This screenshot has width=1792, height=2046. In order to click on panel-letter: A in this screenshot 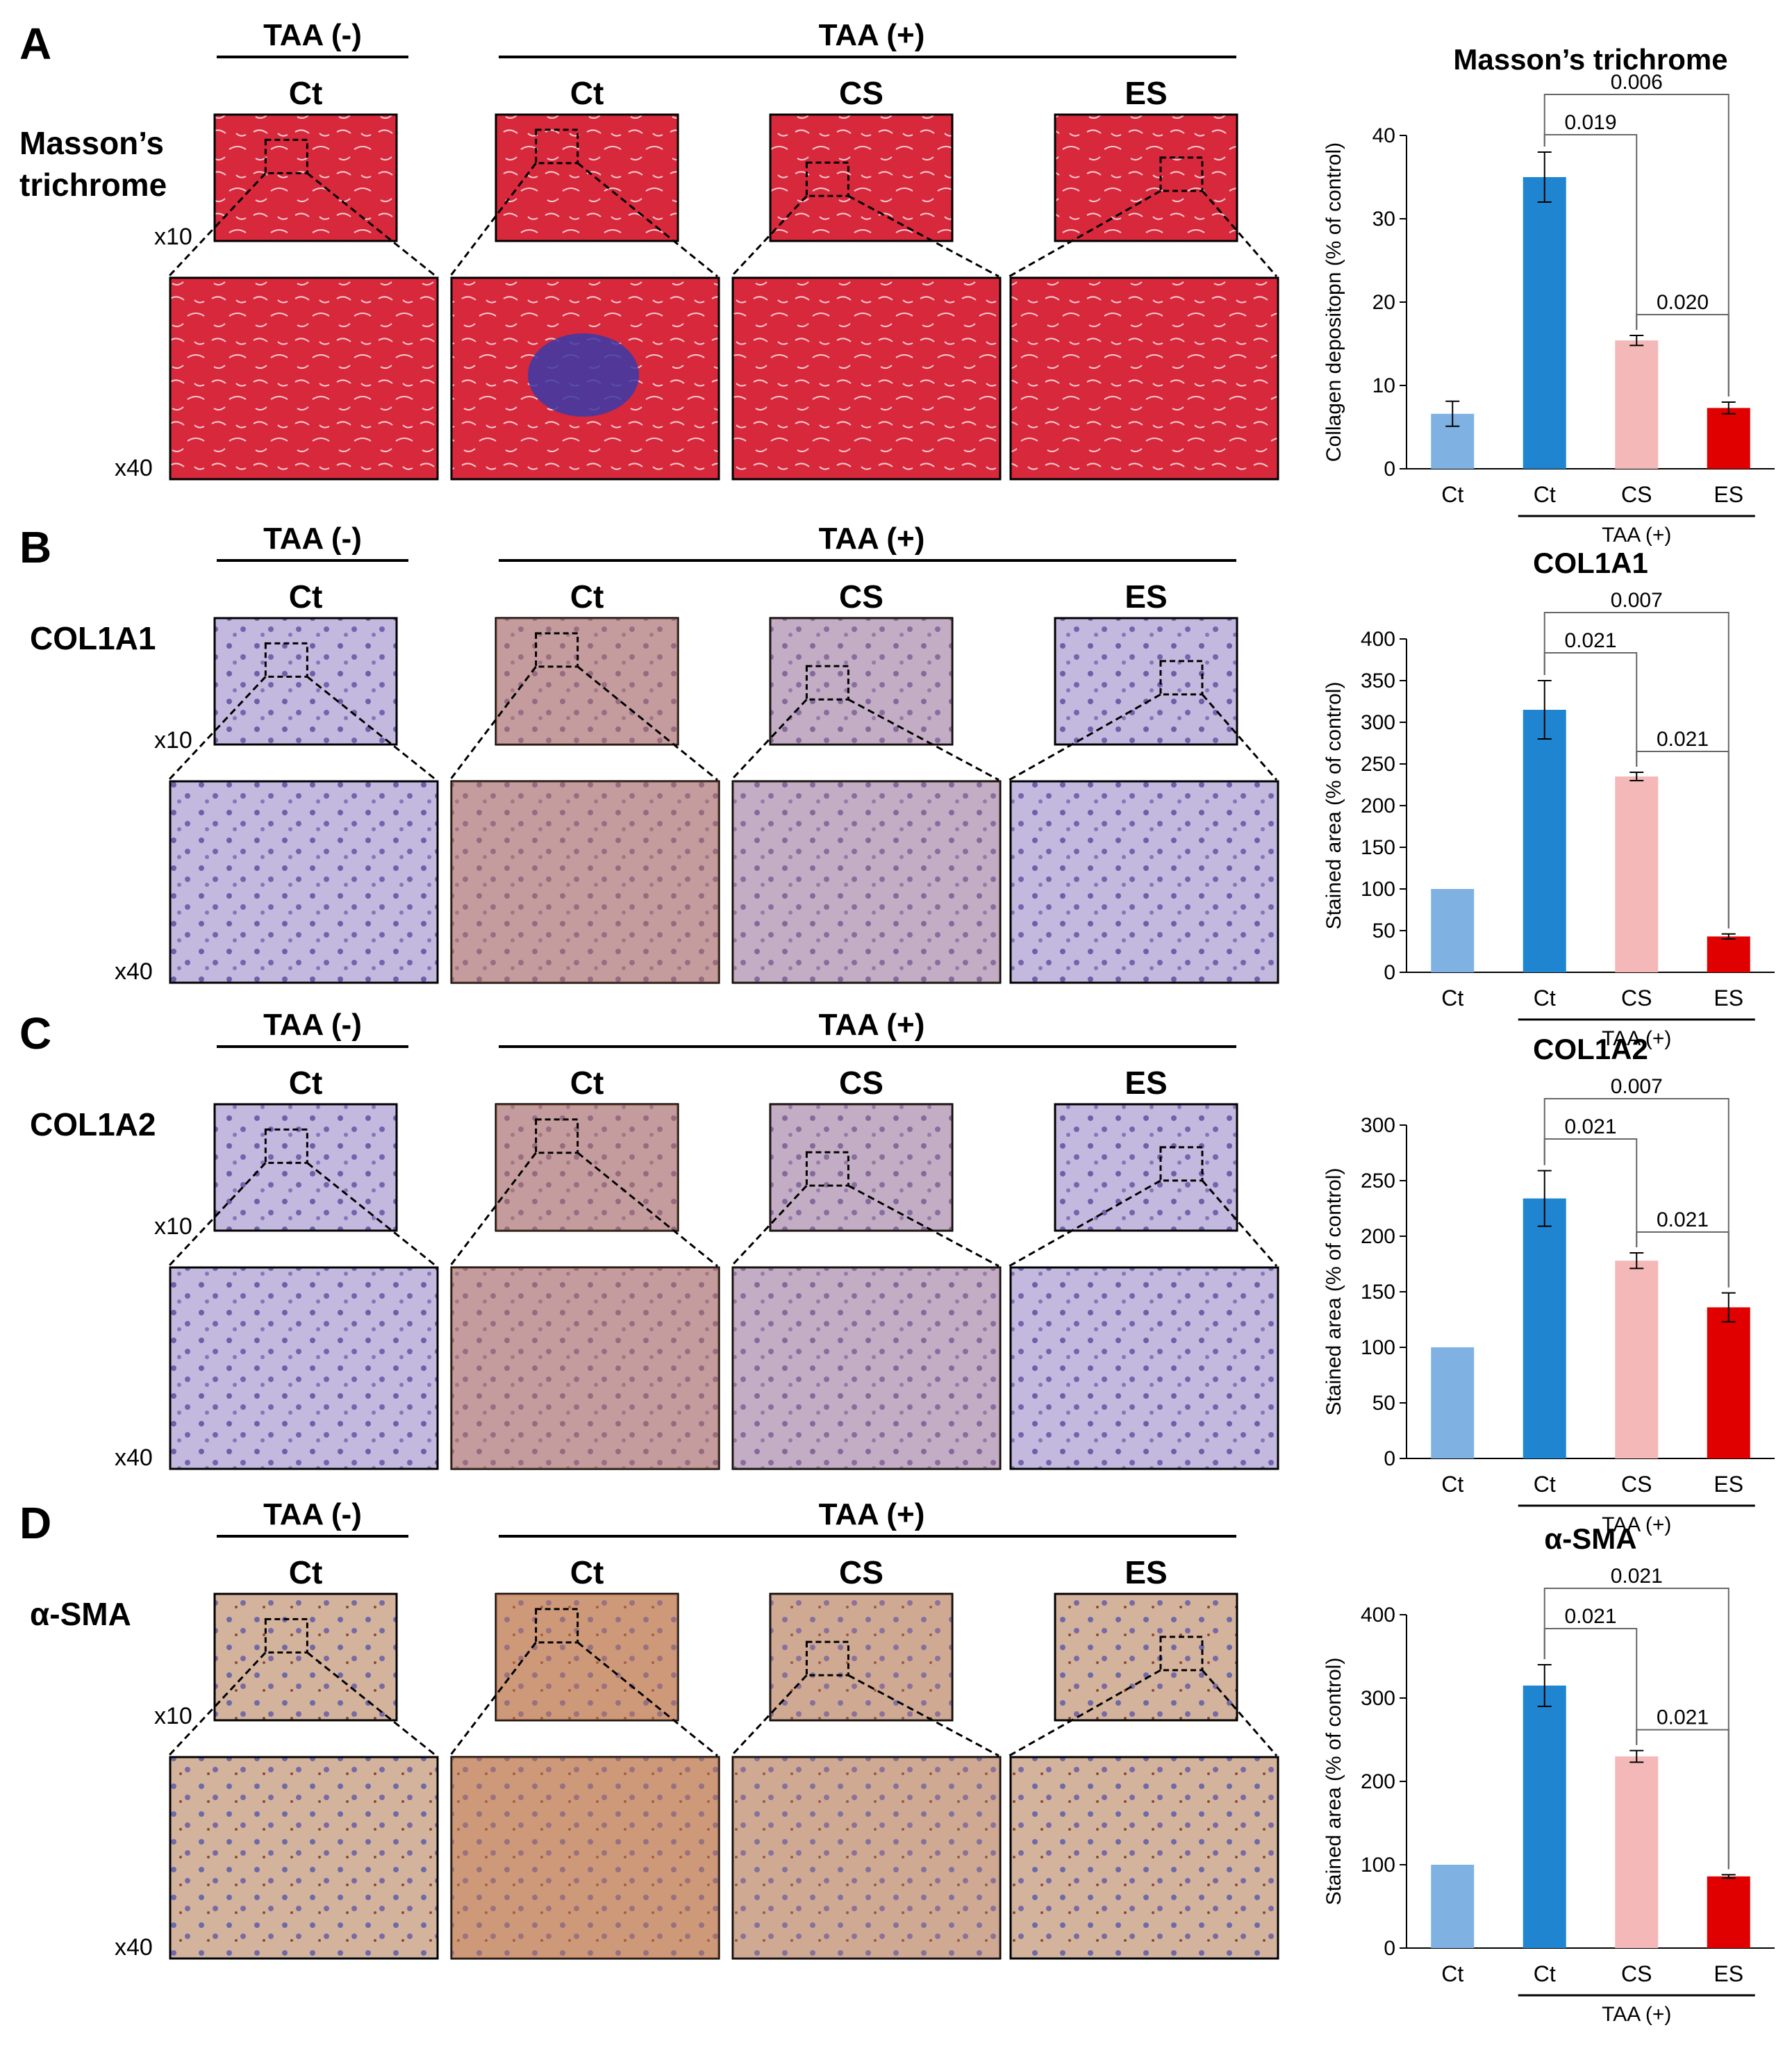, I will do `click(35, 44)`.